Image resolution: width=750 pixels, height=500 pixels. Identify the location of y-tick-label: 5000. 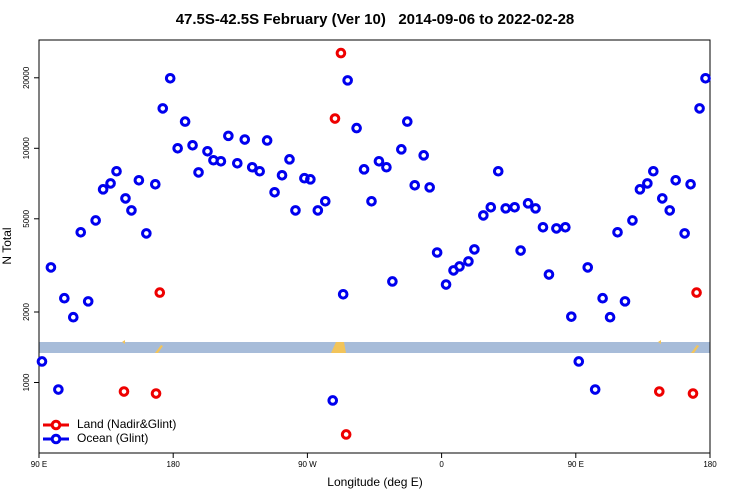
(26, 218).